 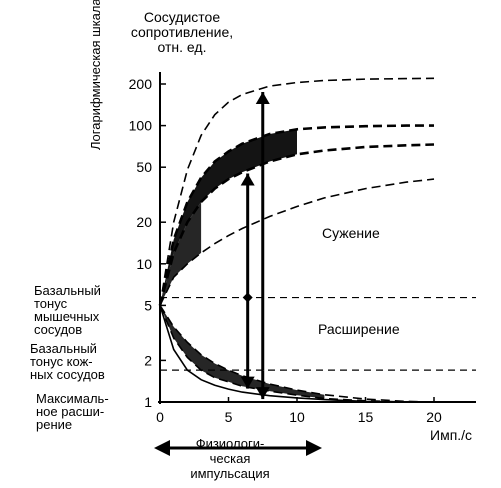 What do you see at coordinates (148, 360) in the screenshot?
I see `y-tick-label: 2` at bounding box center [148, 360].